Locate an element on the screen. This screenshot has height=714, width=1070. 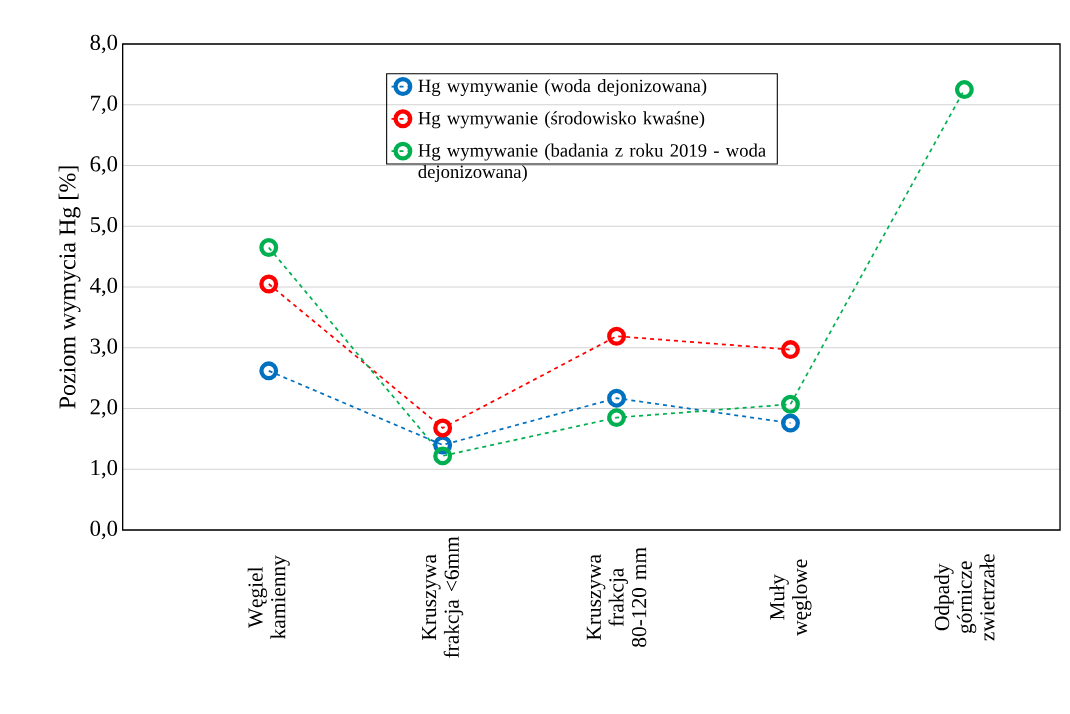
legend-label: Hg wymywanie (woda dejonizowana) is located at coordinates (562, 88).